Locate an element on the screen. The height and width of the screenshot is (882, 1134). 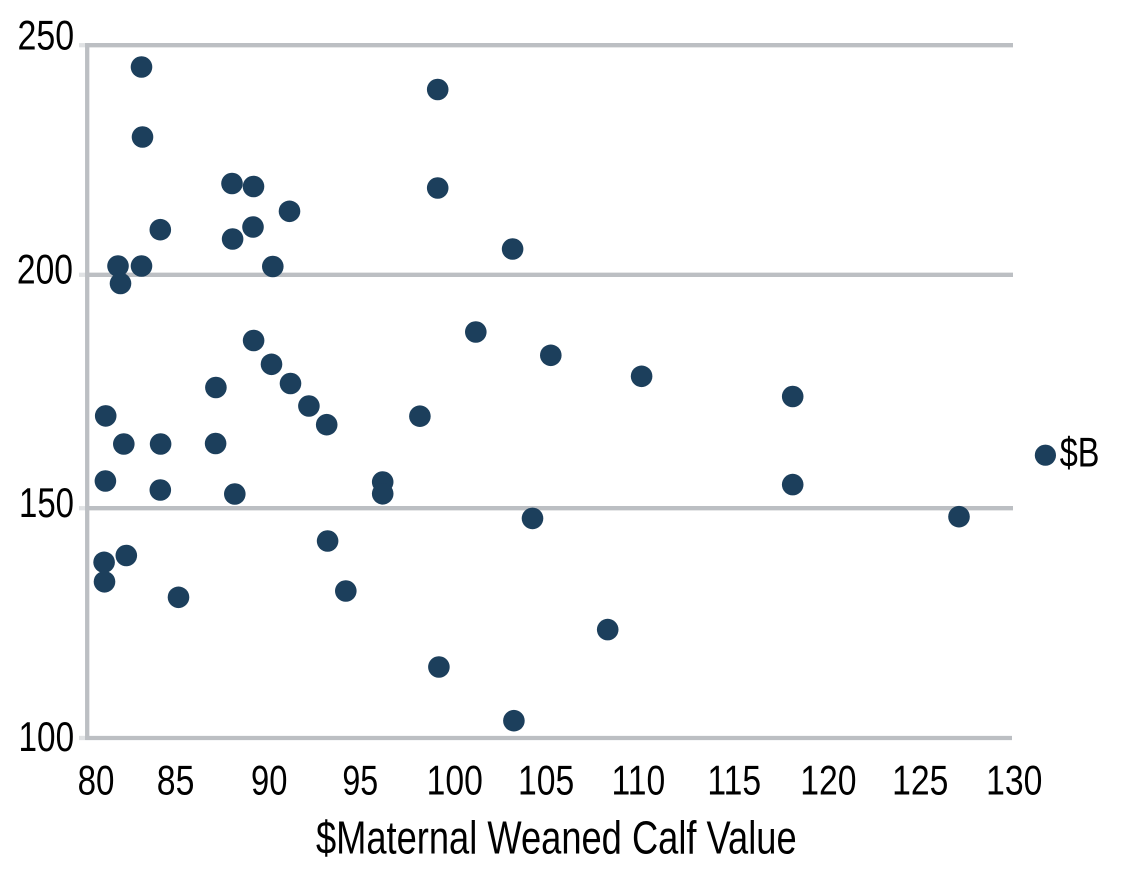
svg-text: 150 is located at coordinates (46, 502).